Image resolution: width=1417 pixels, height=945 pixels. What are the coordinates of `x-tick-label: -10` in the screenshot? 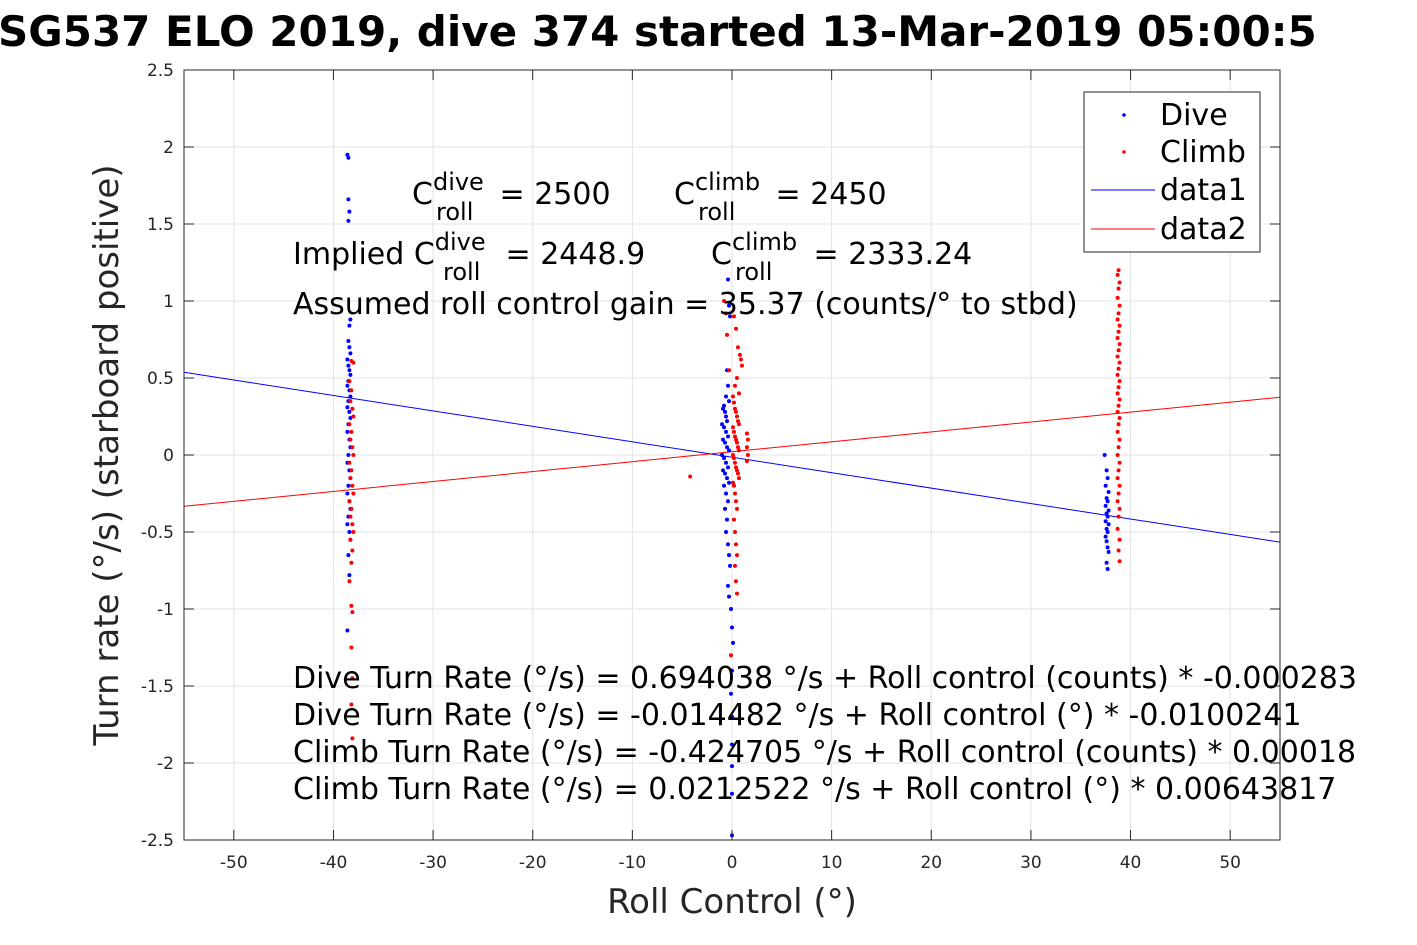 It's located at (632, 863).